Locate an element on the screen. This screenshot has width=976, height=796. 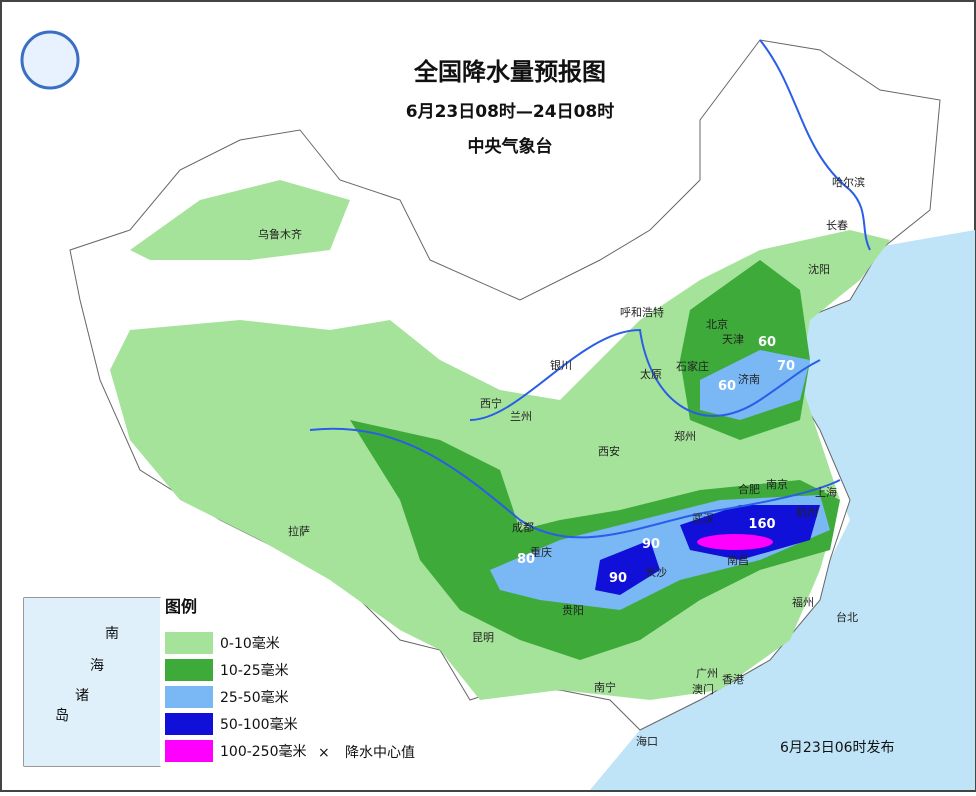
city-label: 长春 is located at coordinates (837, 225).